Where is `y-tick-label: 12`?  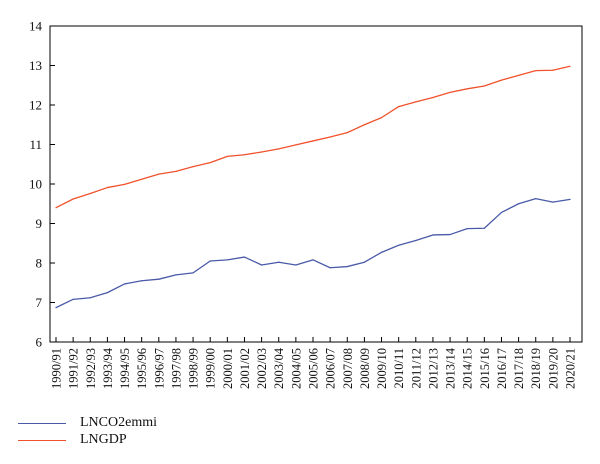
y-tick-label: 12 is located at coordinates (35, 105).